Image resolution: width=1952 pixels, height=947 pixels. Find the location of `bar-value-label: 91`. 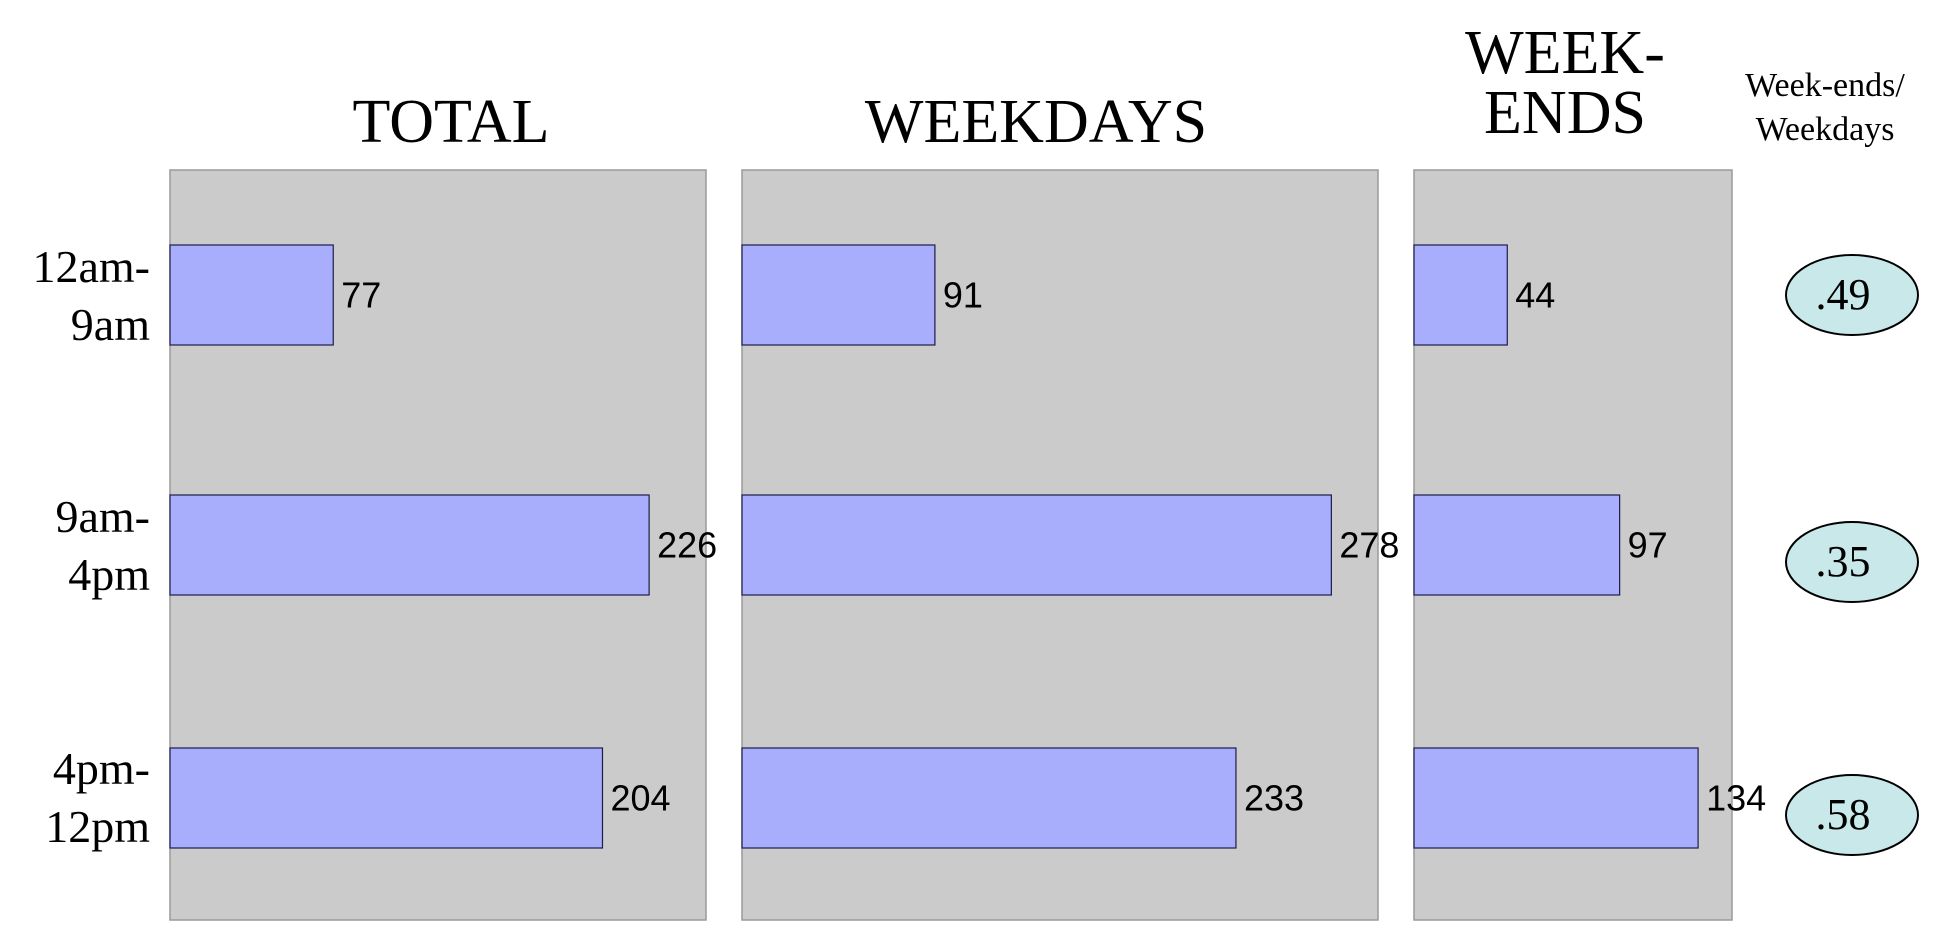

bar-value-label: 91 is located at coordinates (963, 295).